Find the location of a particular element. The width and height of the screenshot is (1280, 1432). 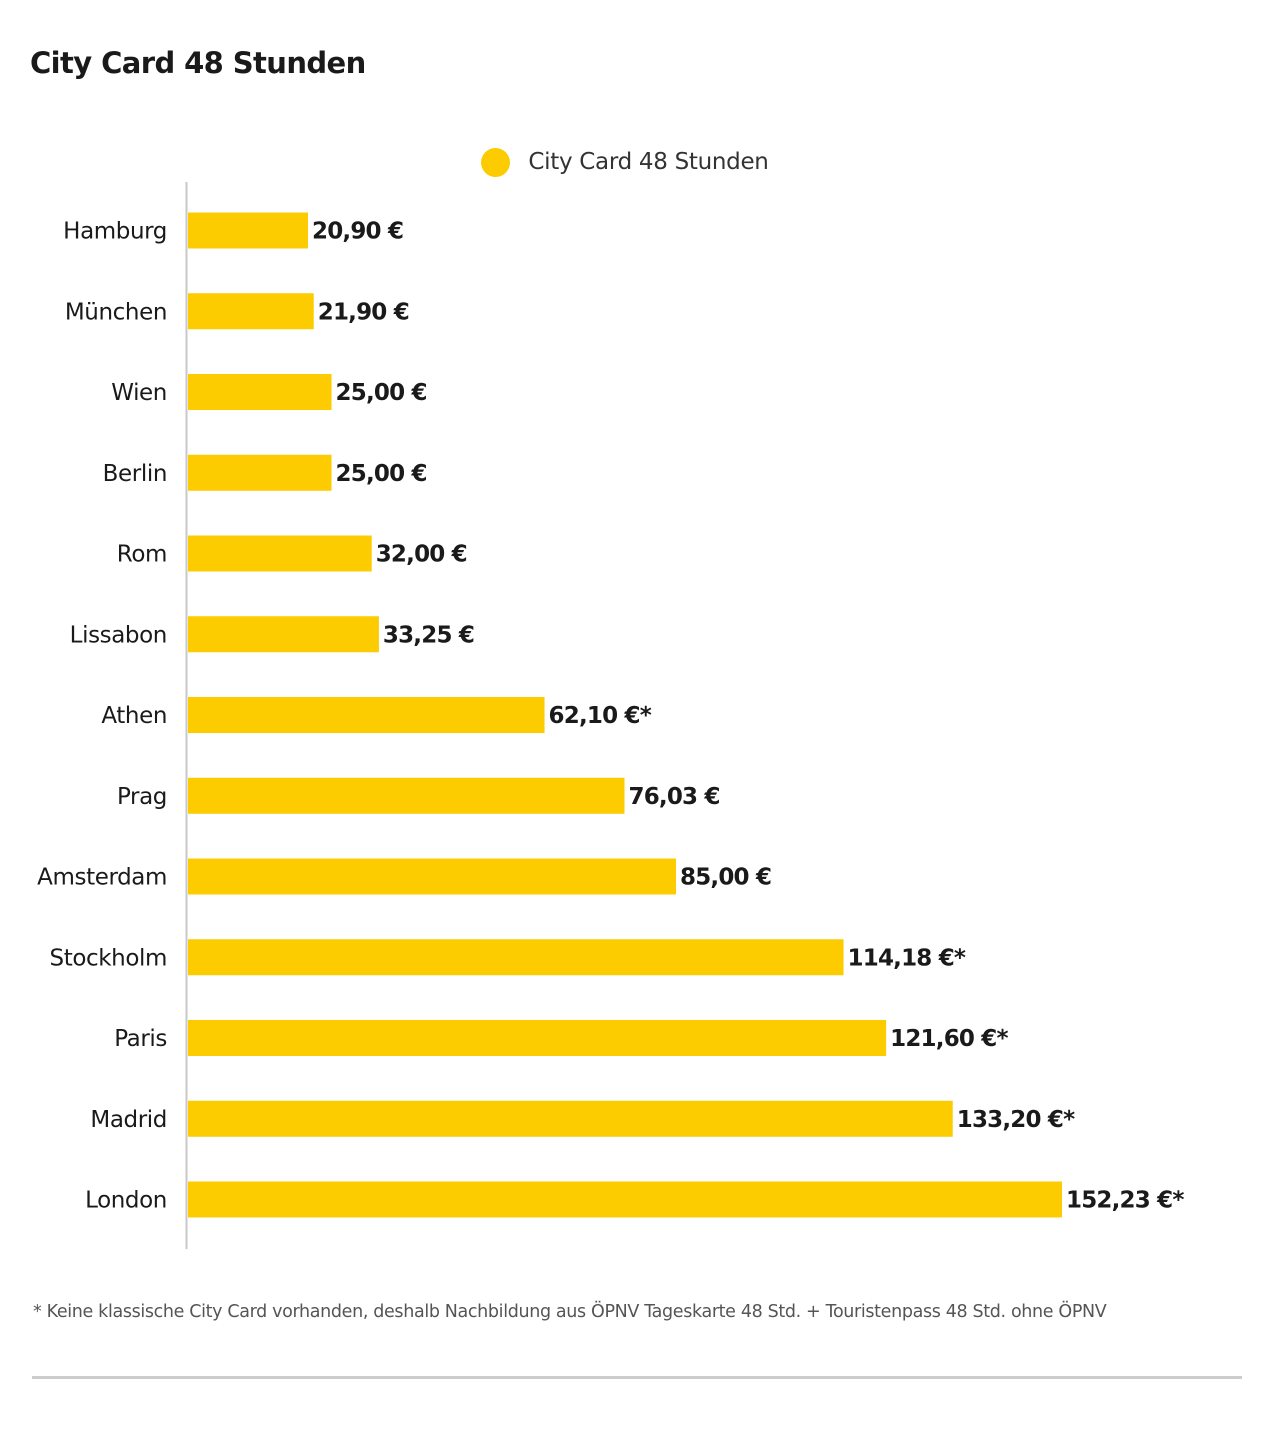

category-label: Berlin is located at coordinates (135, 474).